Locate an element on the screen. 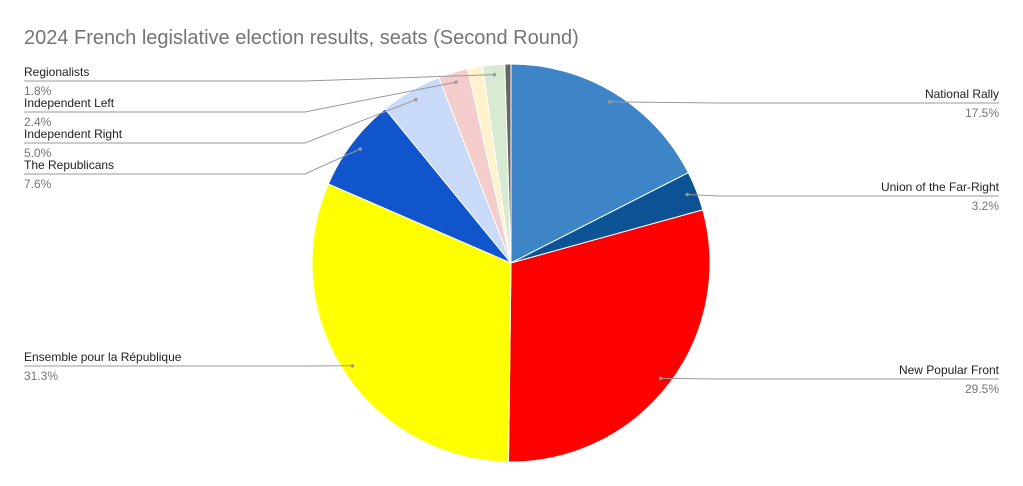 The height and width of the screenshot is (486, 1023). slice-label: The Republicans is located at coordinates (69, 165).